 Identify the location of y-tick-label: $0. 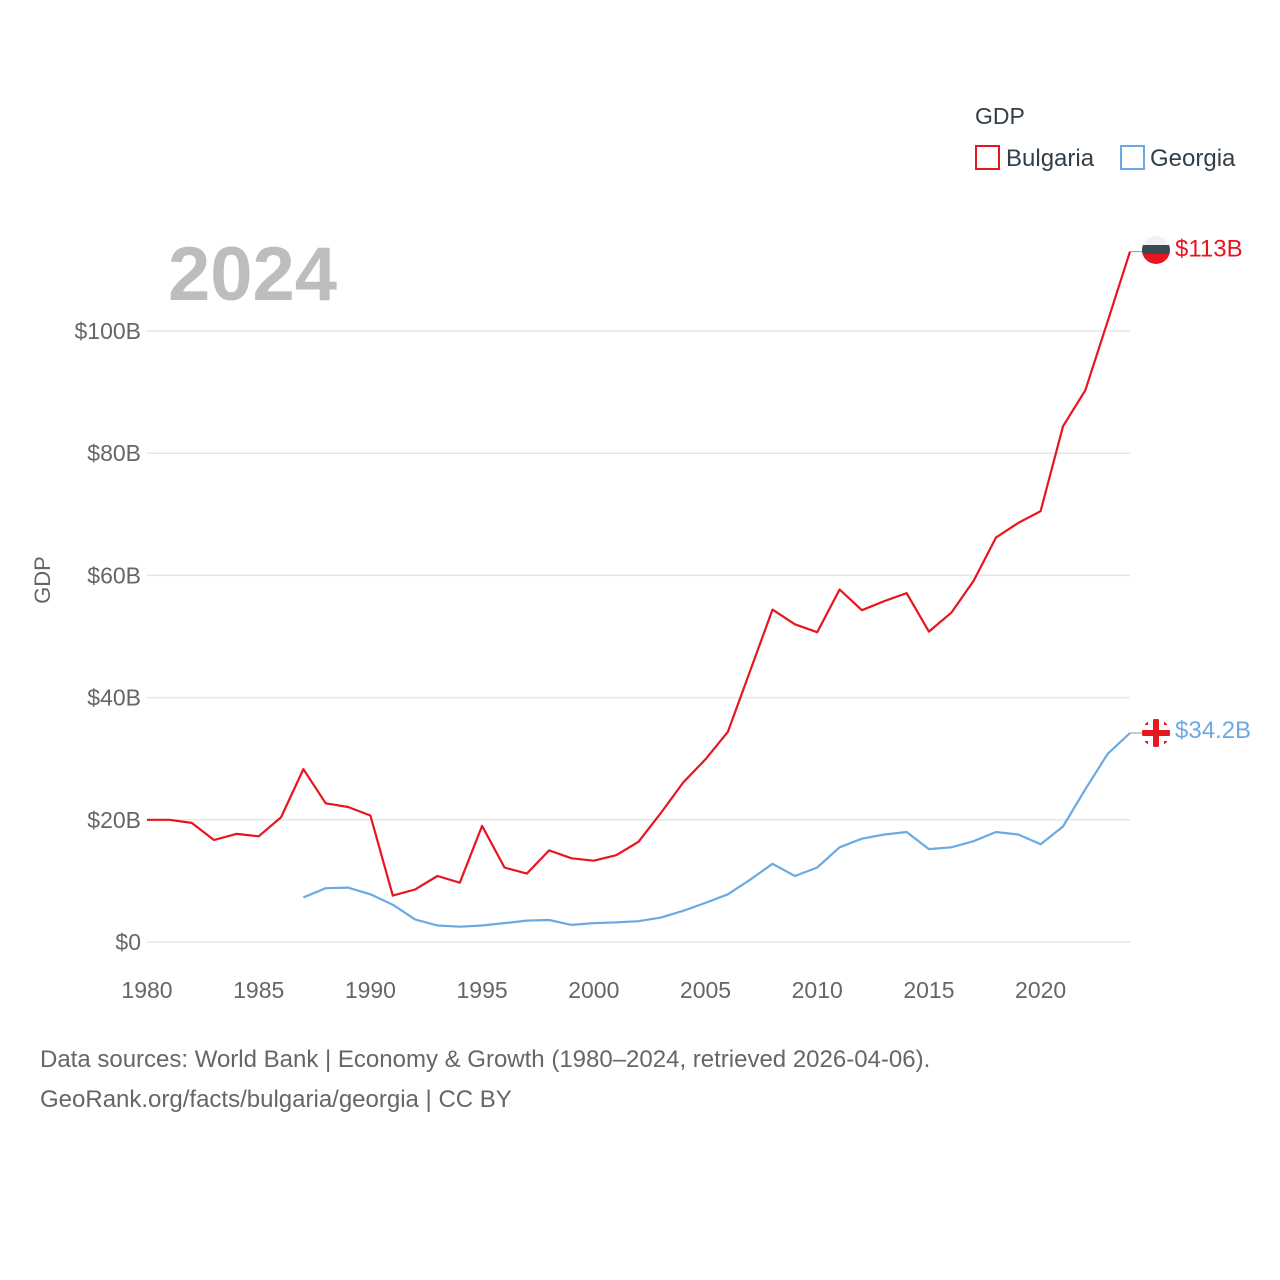
(128, 942).